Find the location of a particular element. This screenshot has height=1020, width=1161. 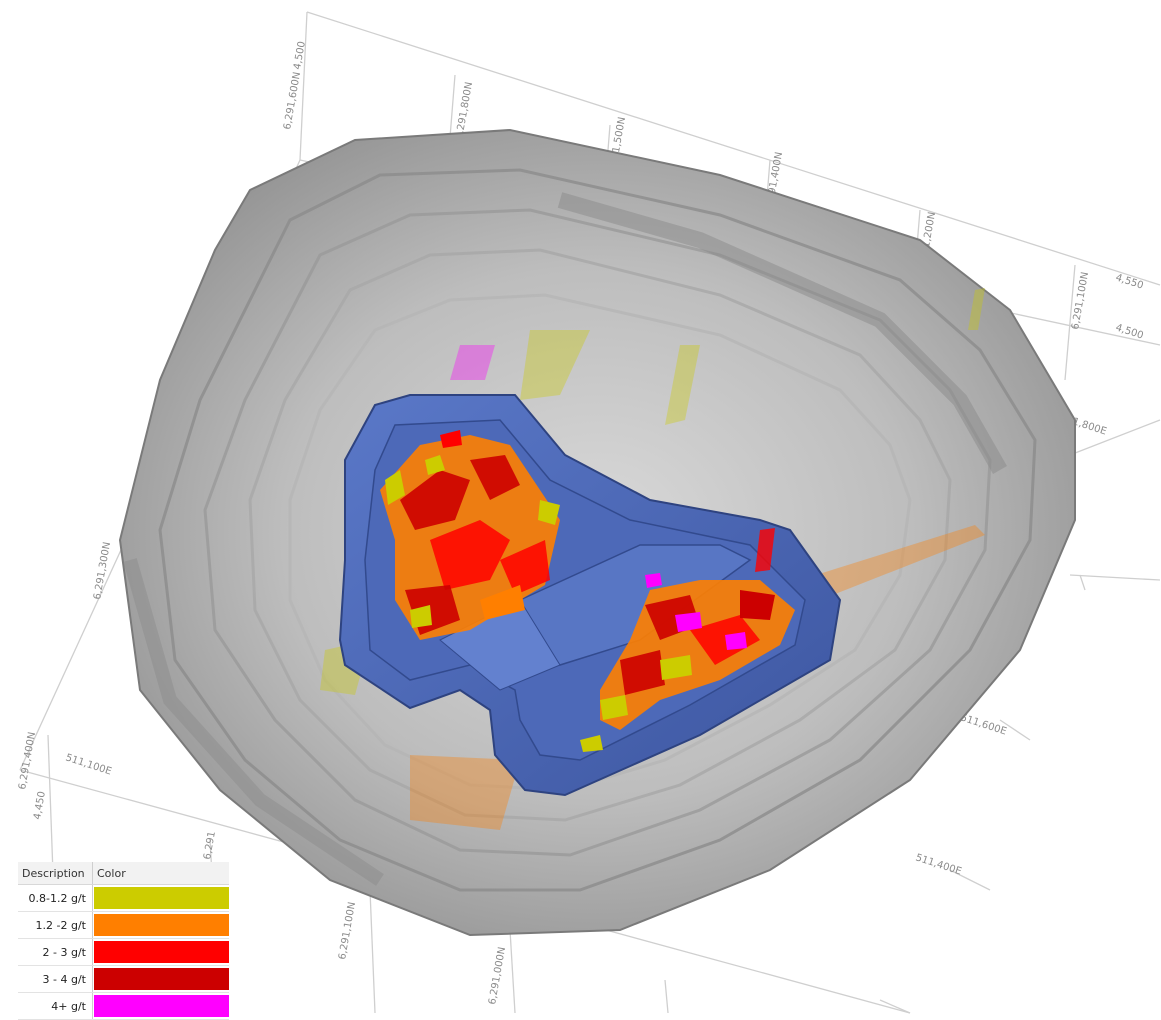

legend-row: 0.8-1.2 g/t is located at coordinates (123, 898).